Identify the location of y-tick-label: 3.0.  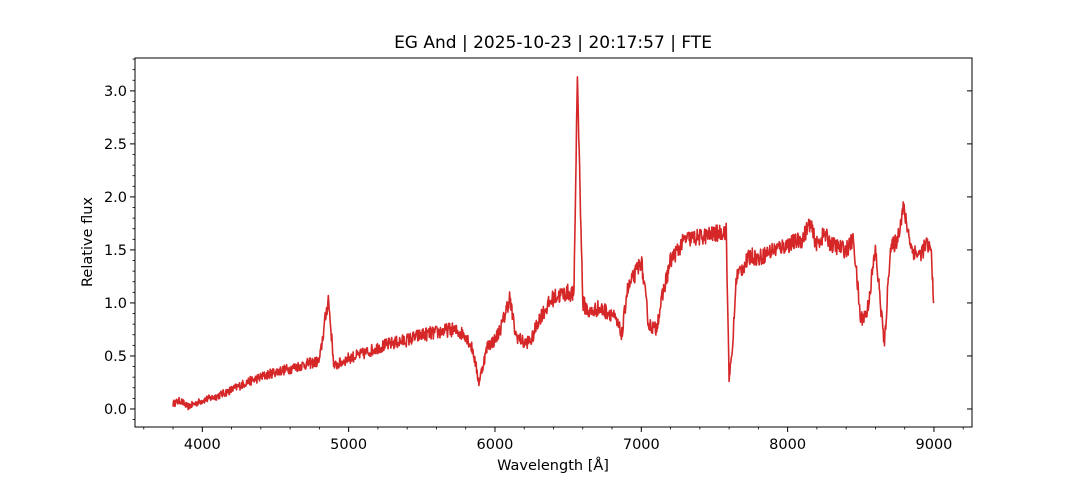
(115, 92).